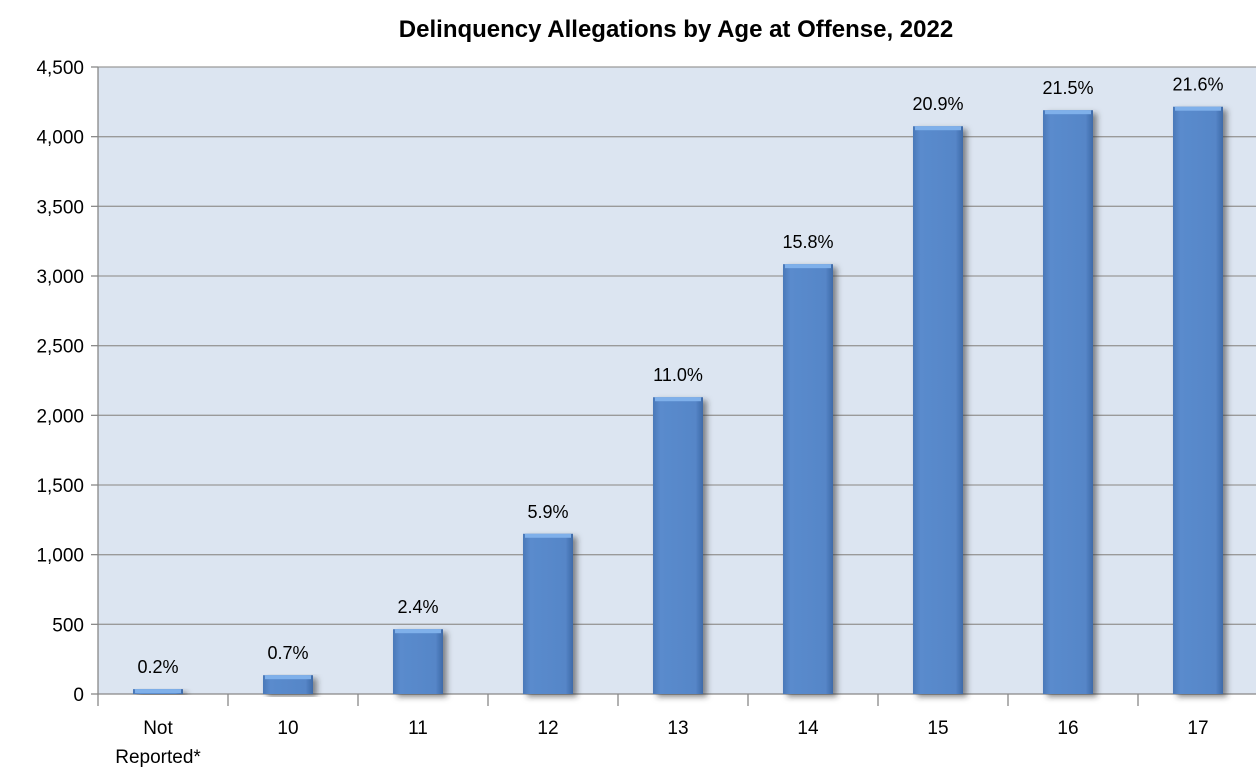  Describe the element at coordinates (677, 728) in the screenshot. I see `x-tick-label: 13` at that location.